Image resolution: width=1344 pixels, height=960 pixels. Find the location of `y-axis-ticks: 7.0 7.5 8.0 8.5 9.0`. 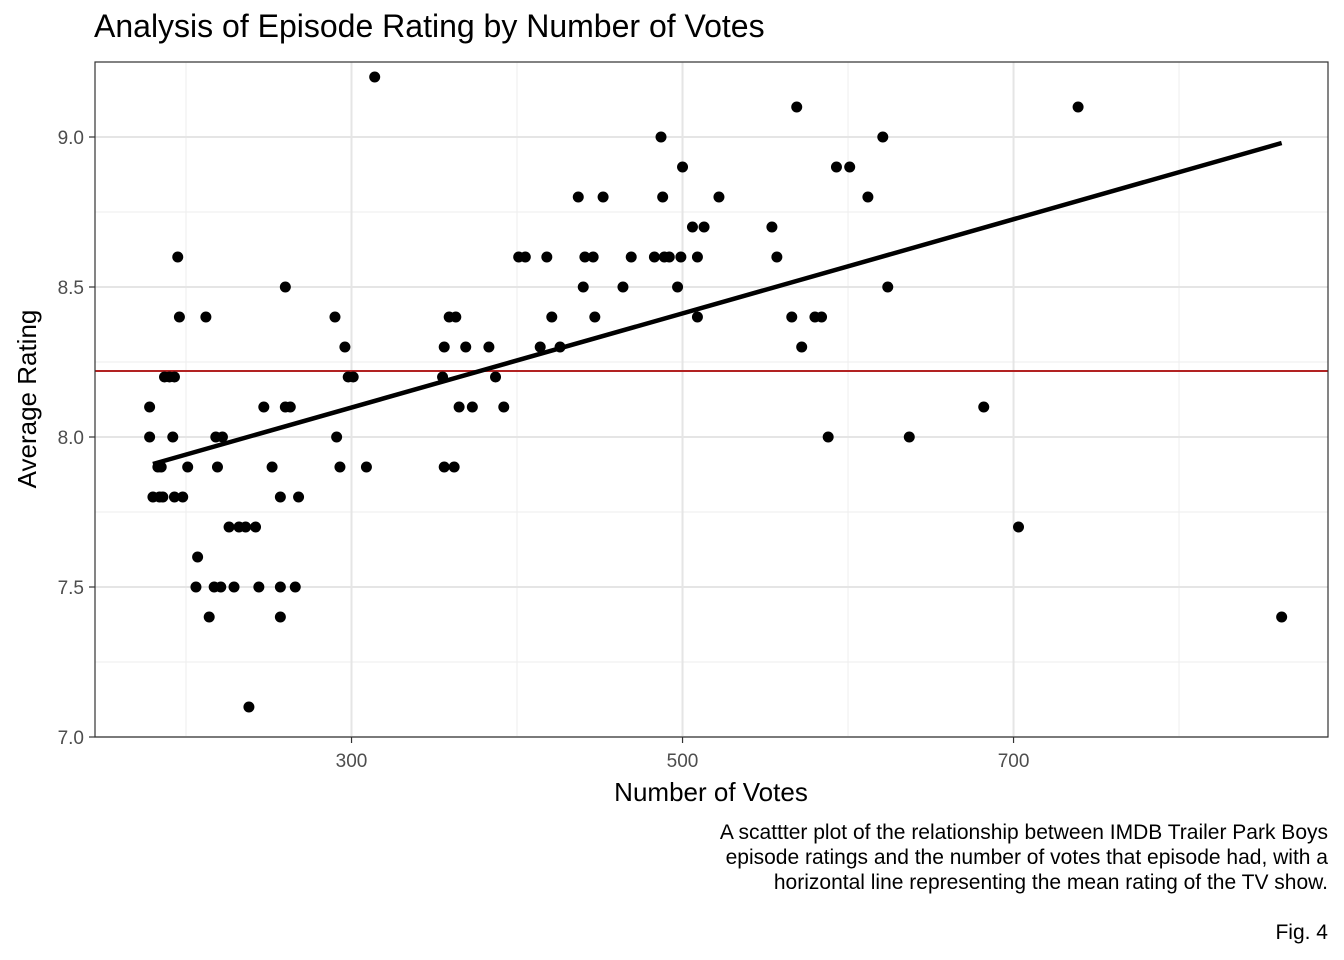

y-axis-ticks: 7.0 7.5 8.0 8.5 9.0 is located at coordinates (76, 438).